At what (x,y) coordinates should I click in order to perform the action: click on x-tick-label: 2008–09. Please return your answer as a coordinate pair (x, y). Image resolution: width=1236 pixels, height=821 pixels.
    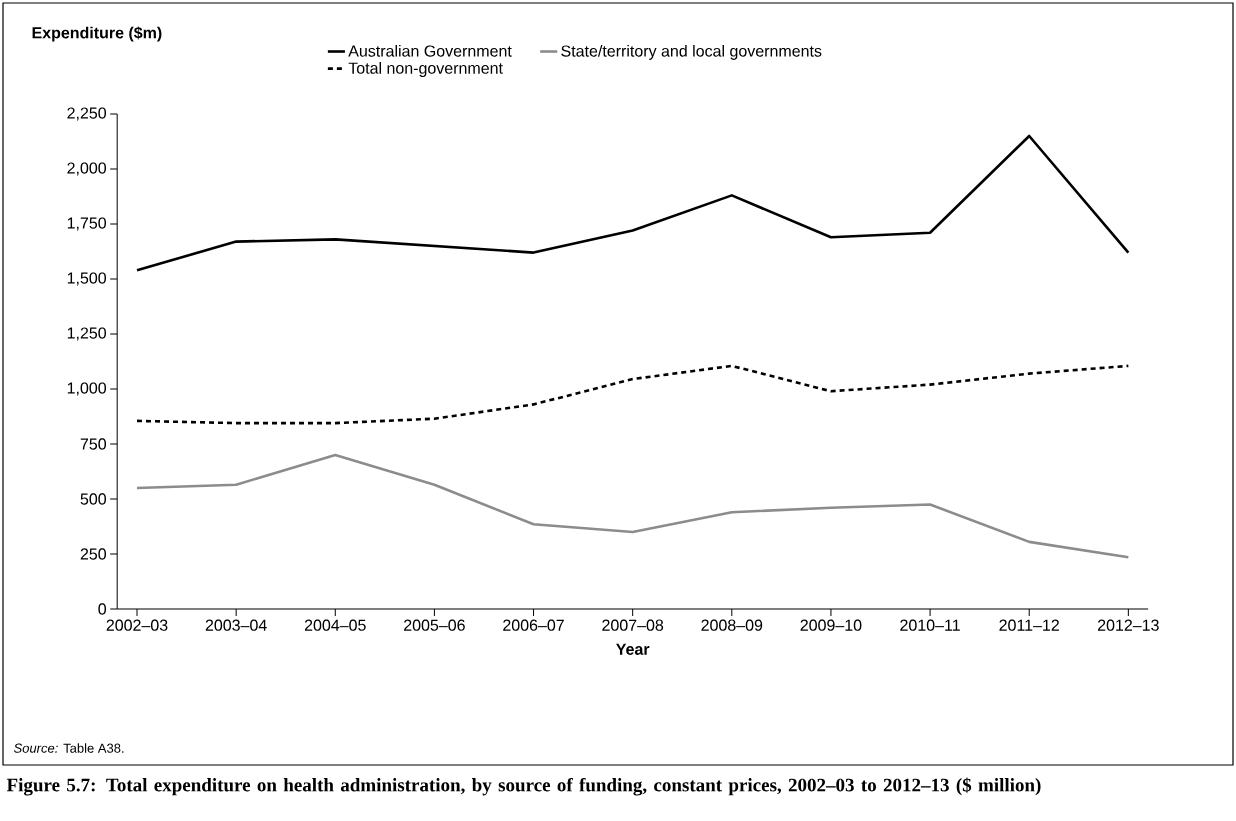
    Looking at the image, I should click on (732, 625).